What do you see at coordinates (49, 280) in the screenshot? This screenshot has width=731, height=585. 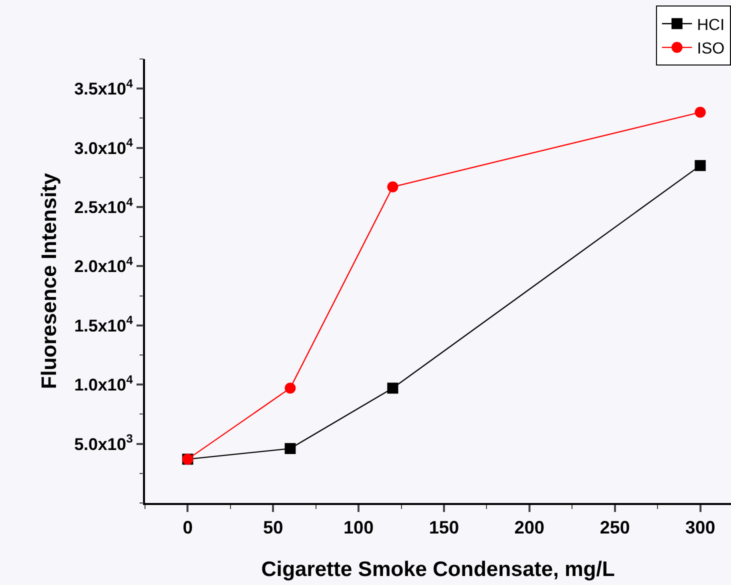 I see `y-axis-title: Fluoresence Intensity` at bounding box center [49, 280].